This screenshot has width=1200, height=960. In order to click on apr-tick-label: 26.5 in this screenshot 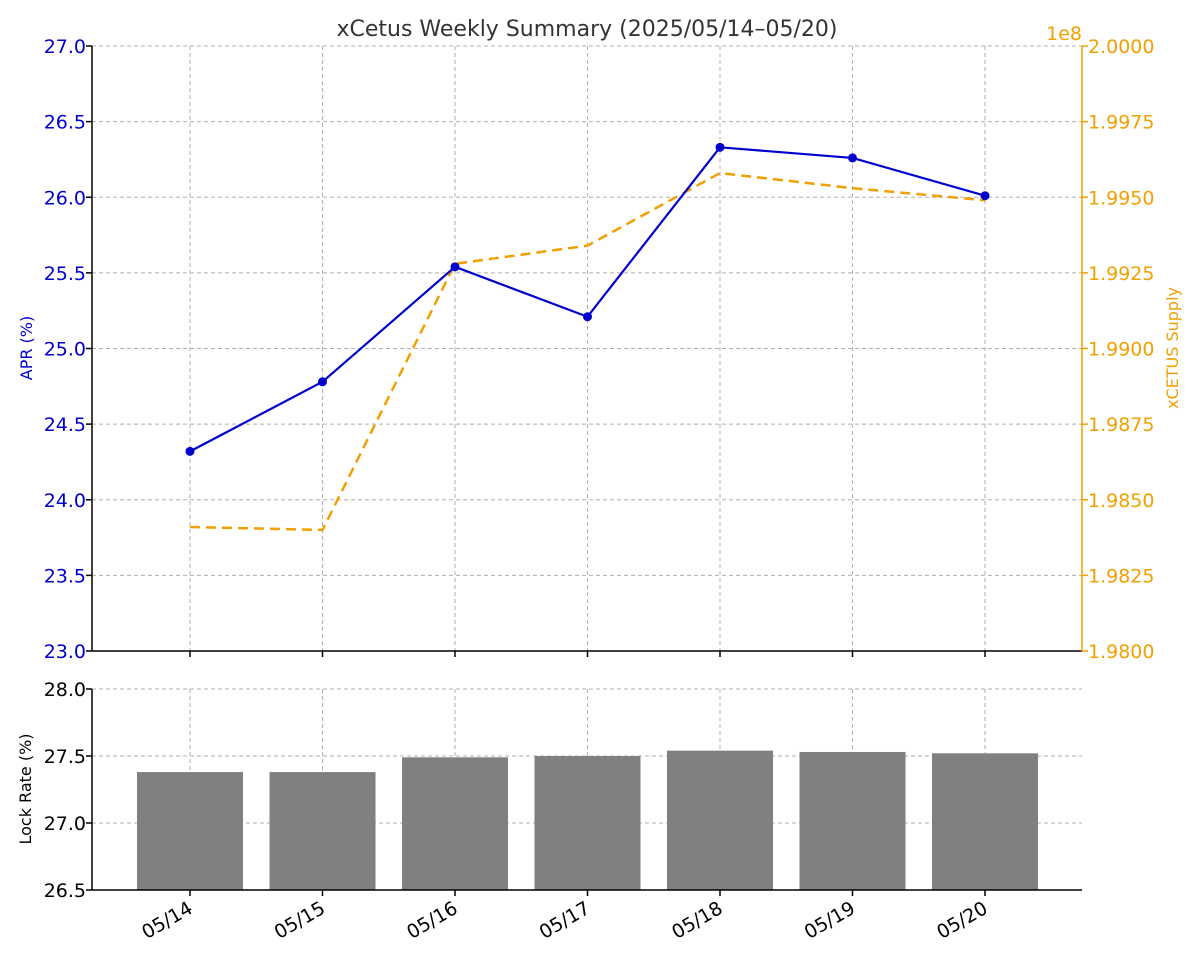, I will do `click(65, 123)`.